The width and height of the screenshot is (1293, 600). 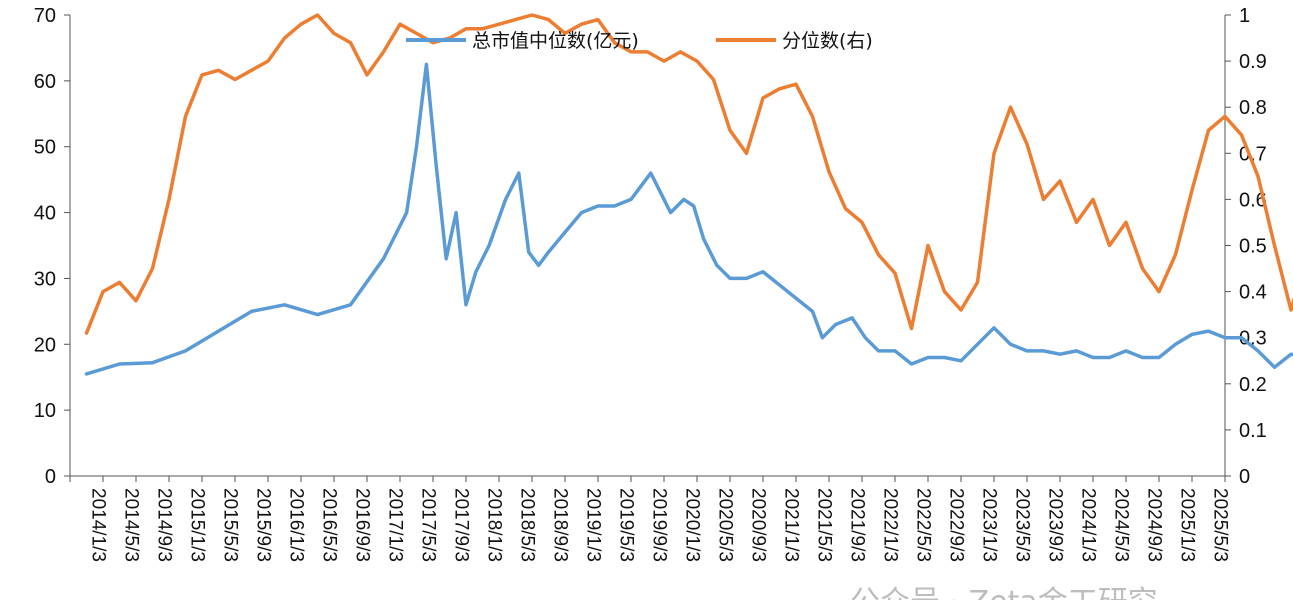 I want to click on y-left-tick-label: 10, so click(x=45, y=411).